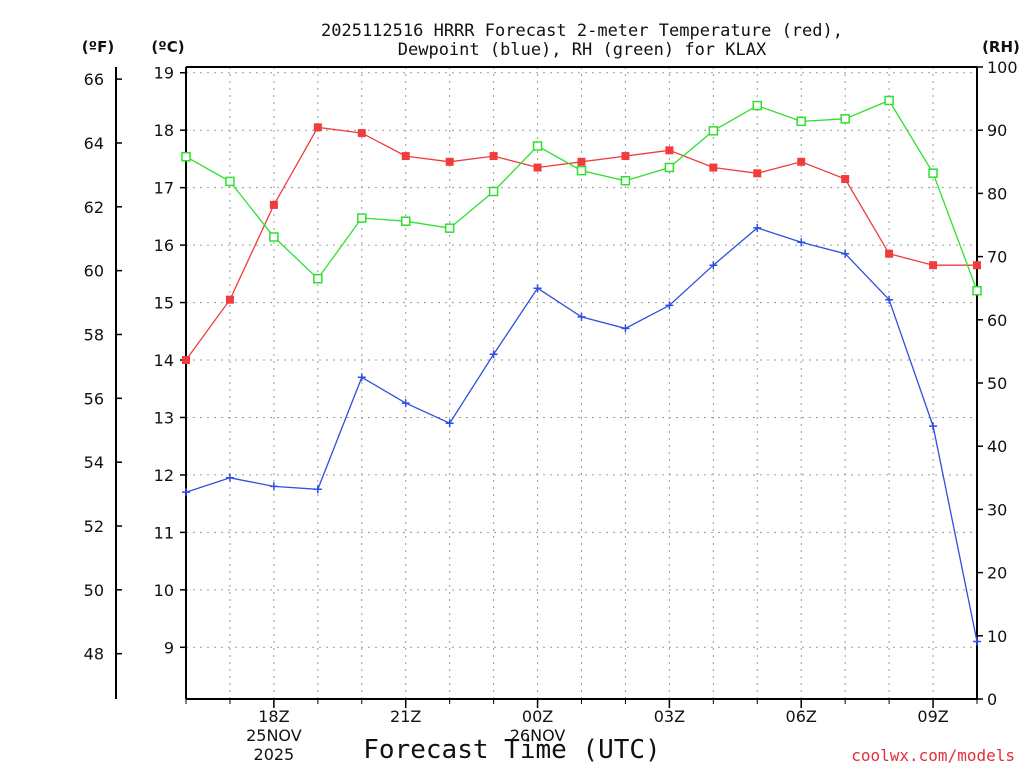 This screenshot has height=768, width=1024. What do you see at coordinates (997, 636) in the screenshot?
I see `rh-tick-label: 10` at bounding box center [997, 636].